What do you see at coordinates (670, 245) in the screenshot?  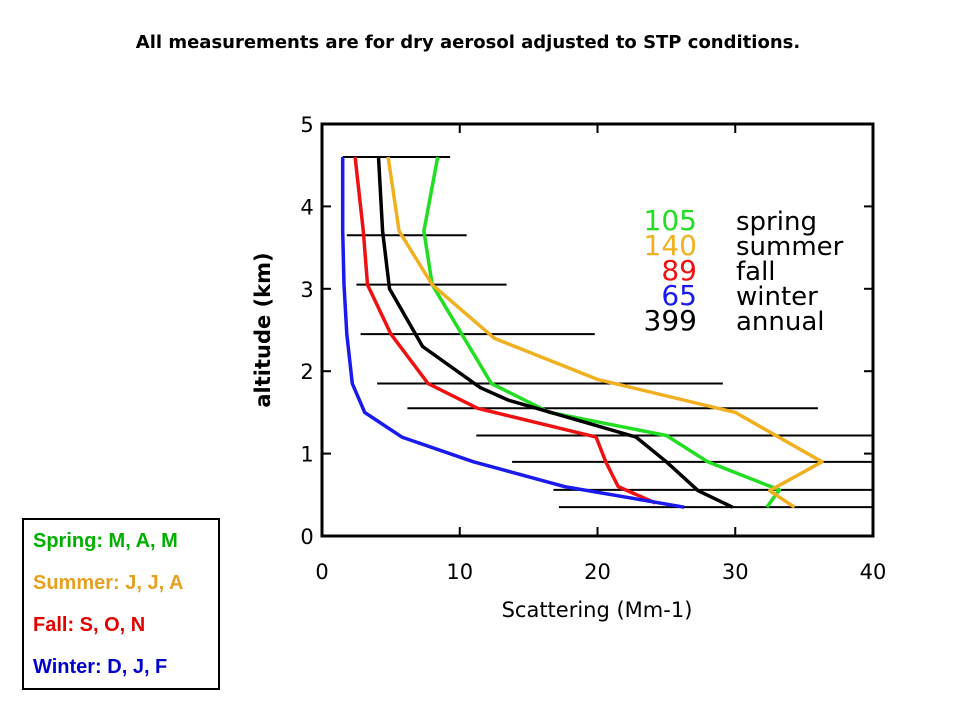 I see `legend-count-summer: 140` at bounding box center [670, 245].